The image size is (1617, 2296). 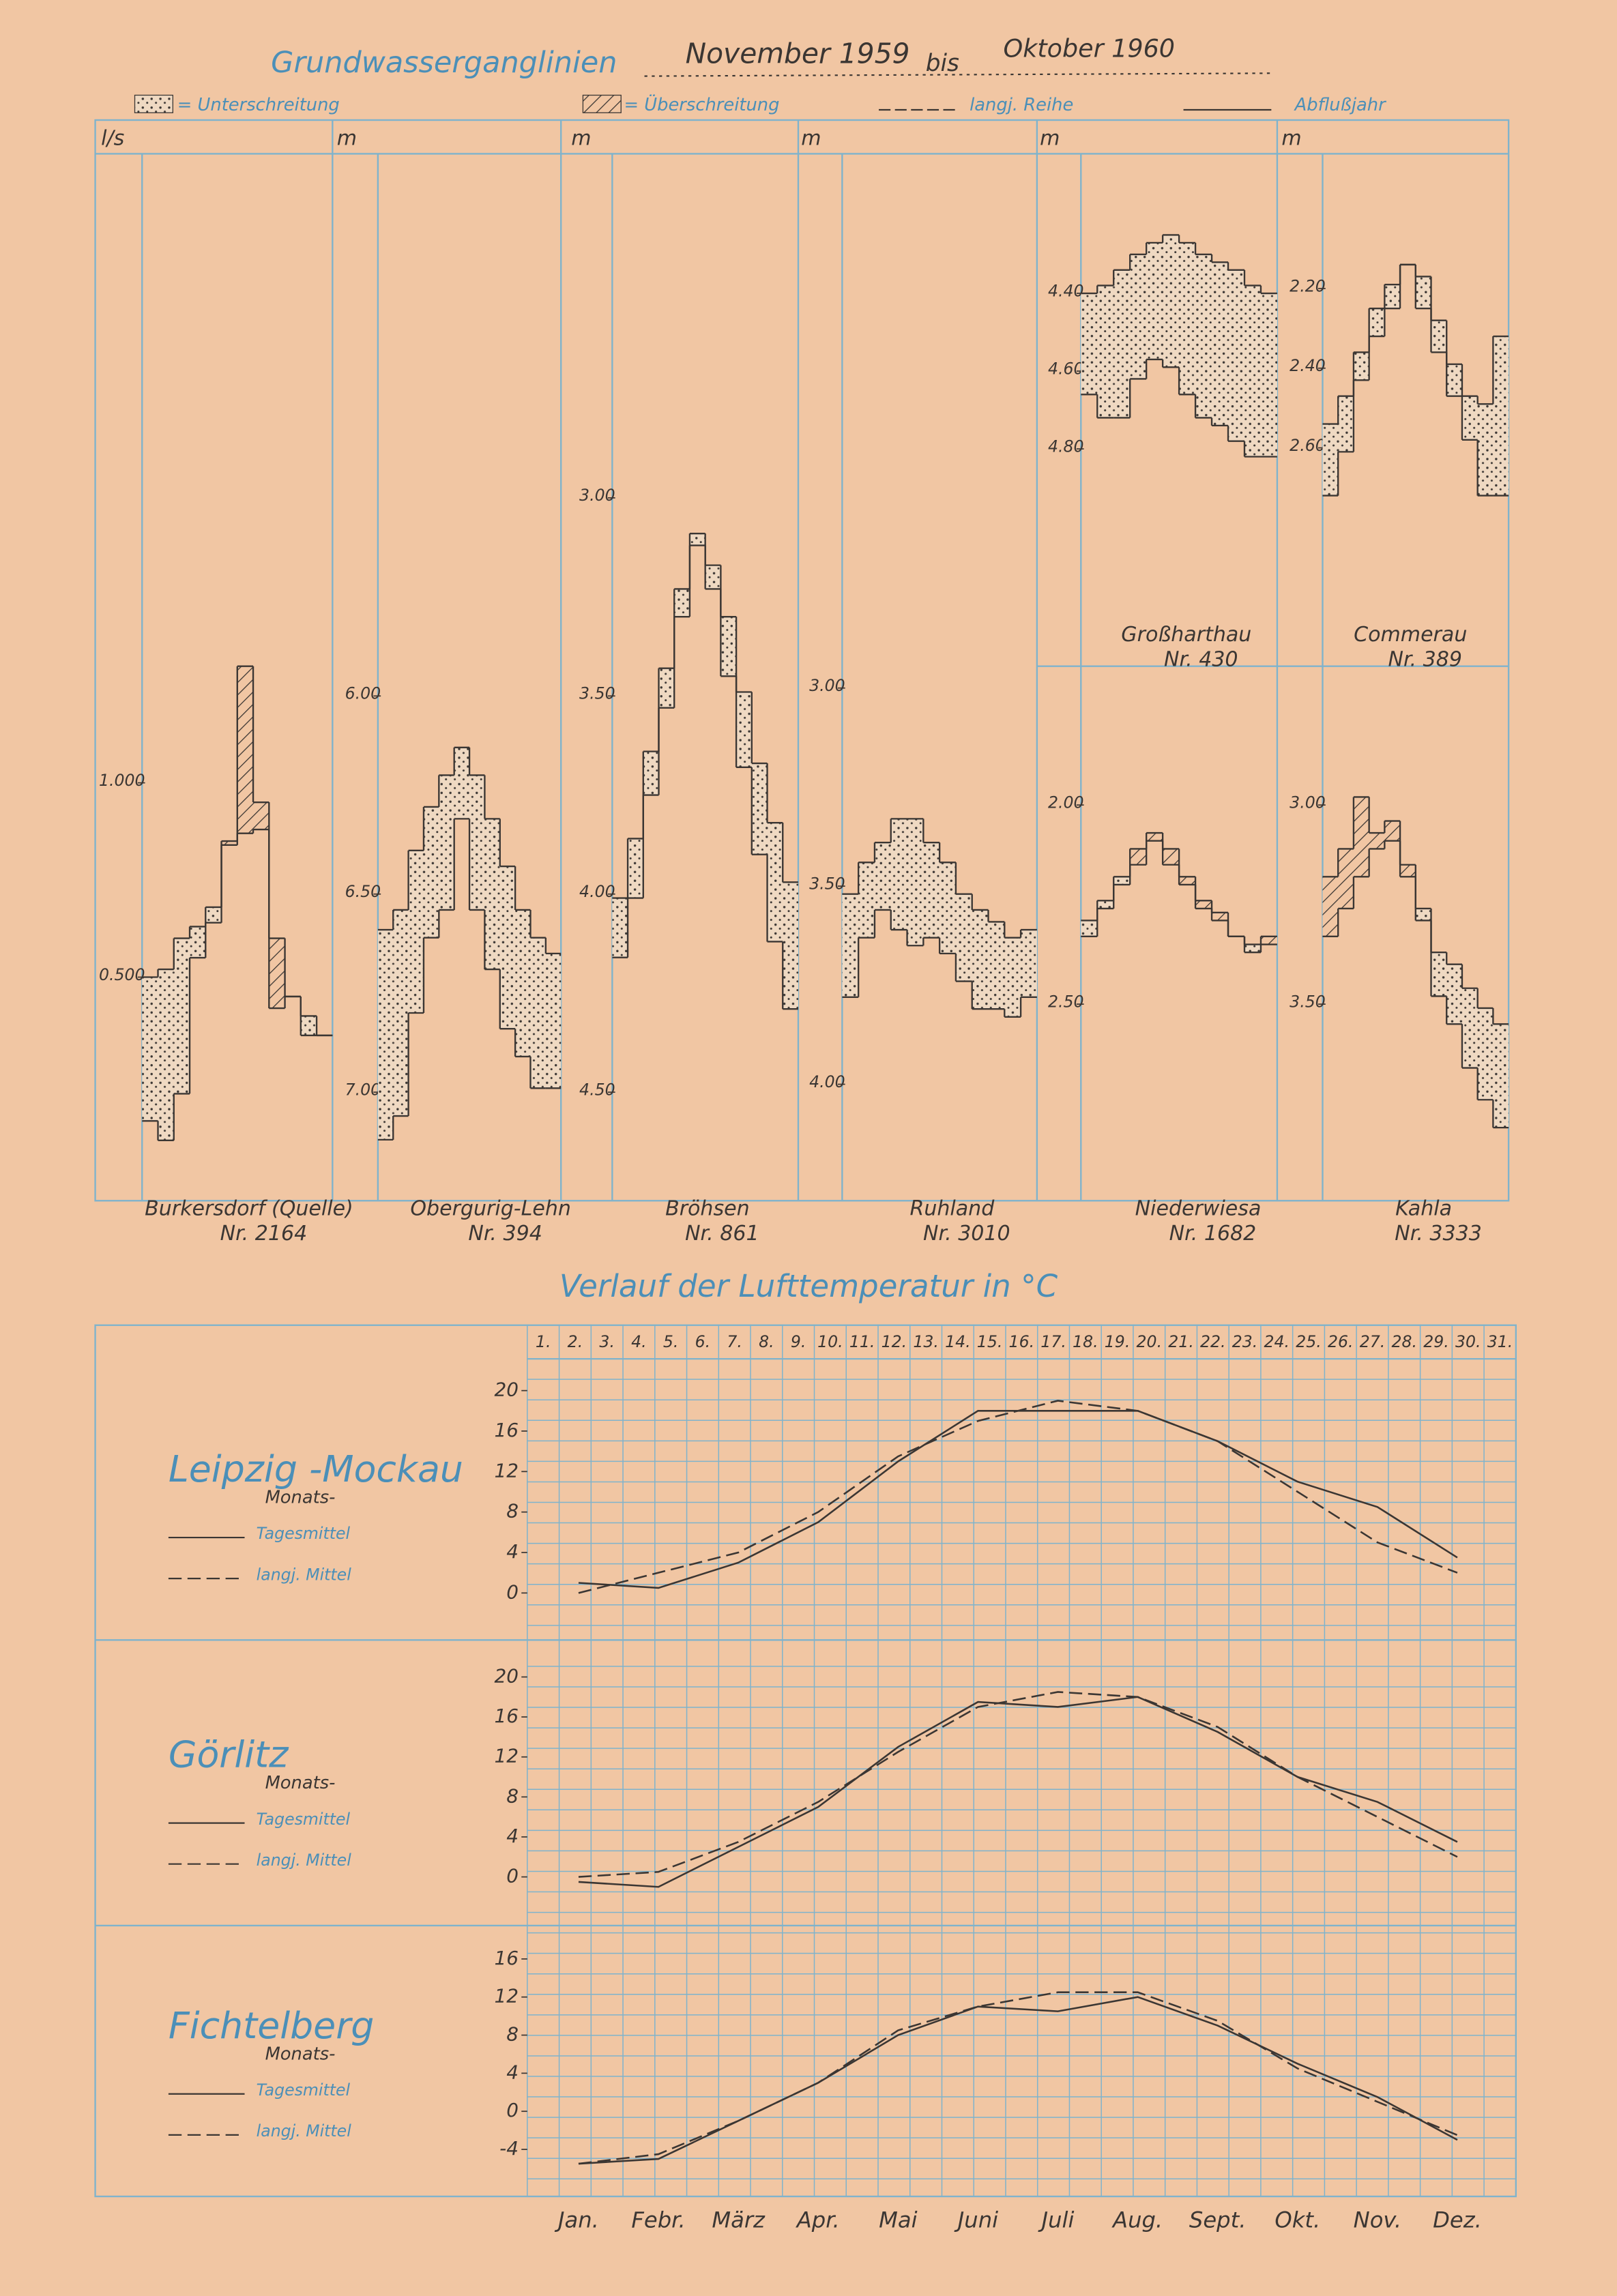 I want to click on x-tick-label: Aug., so click(x=1137, y=2220).